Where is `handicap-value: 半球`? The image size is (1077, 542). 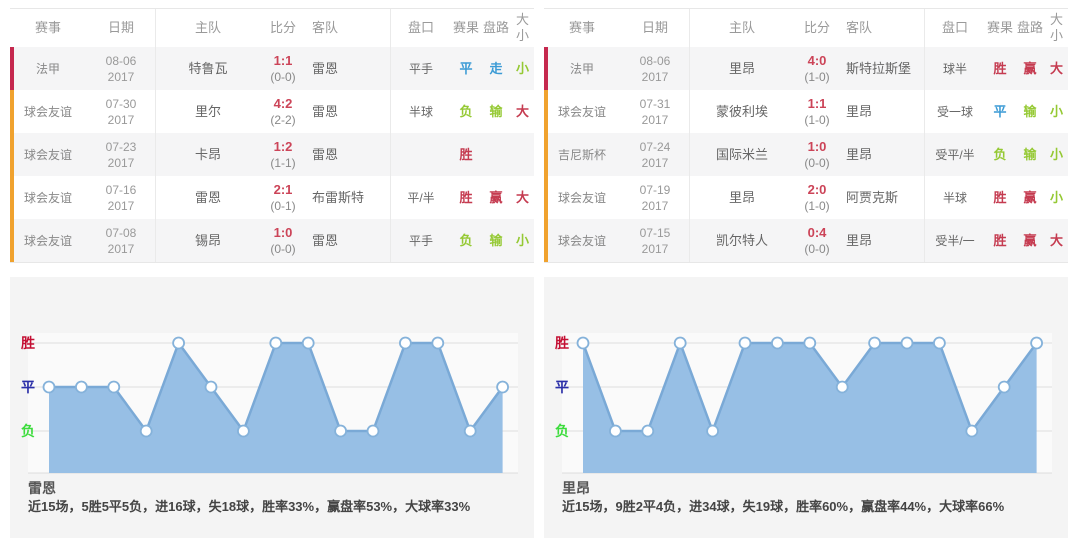
handicap-value: 半球 is located at coordinates (420, 111).